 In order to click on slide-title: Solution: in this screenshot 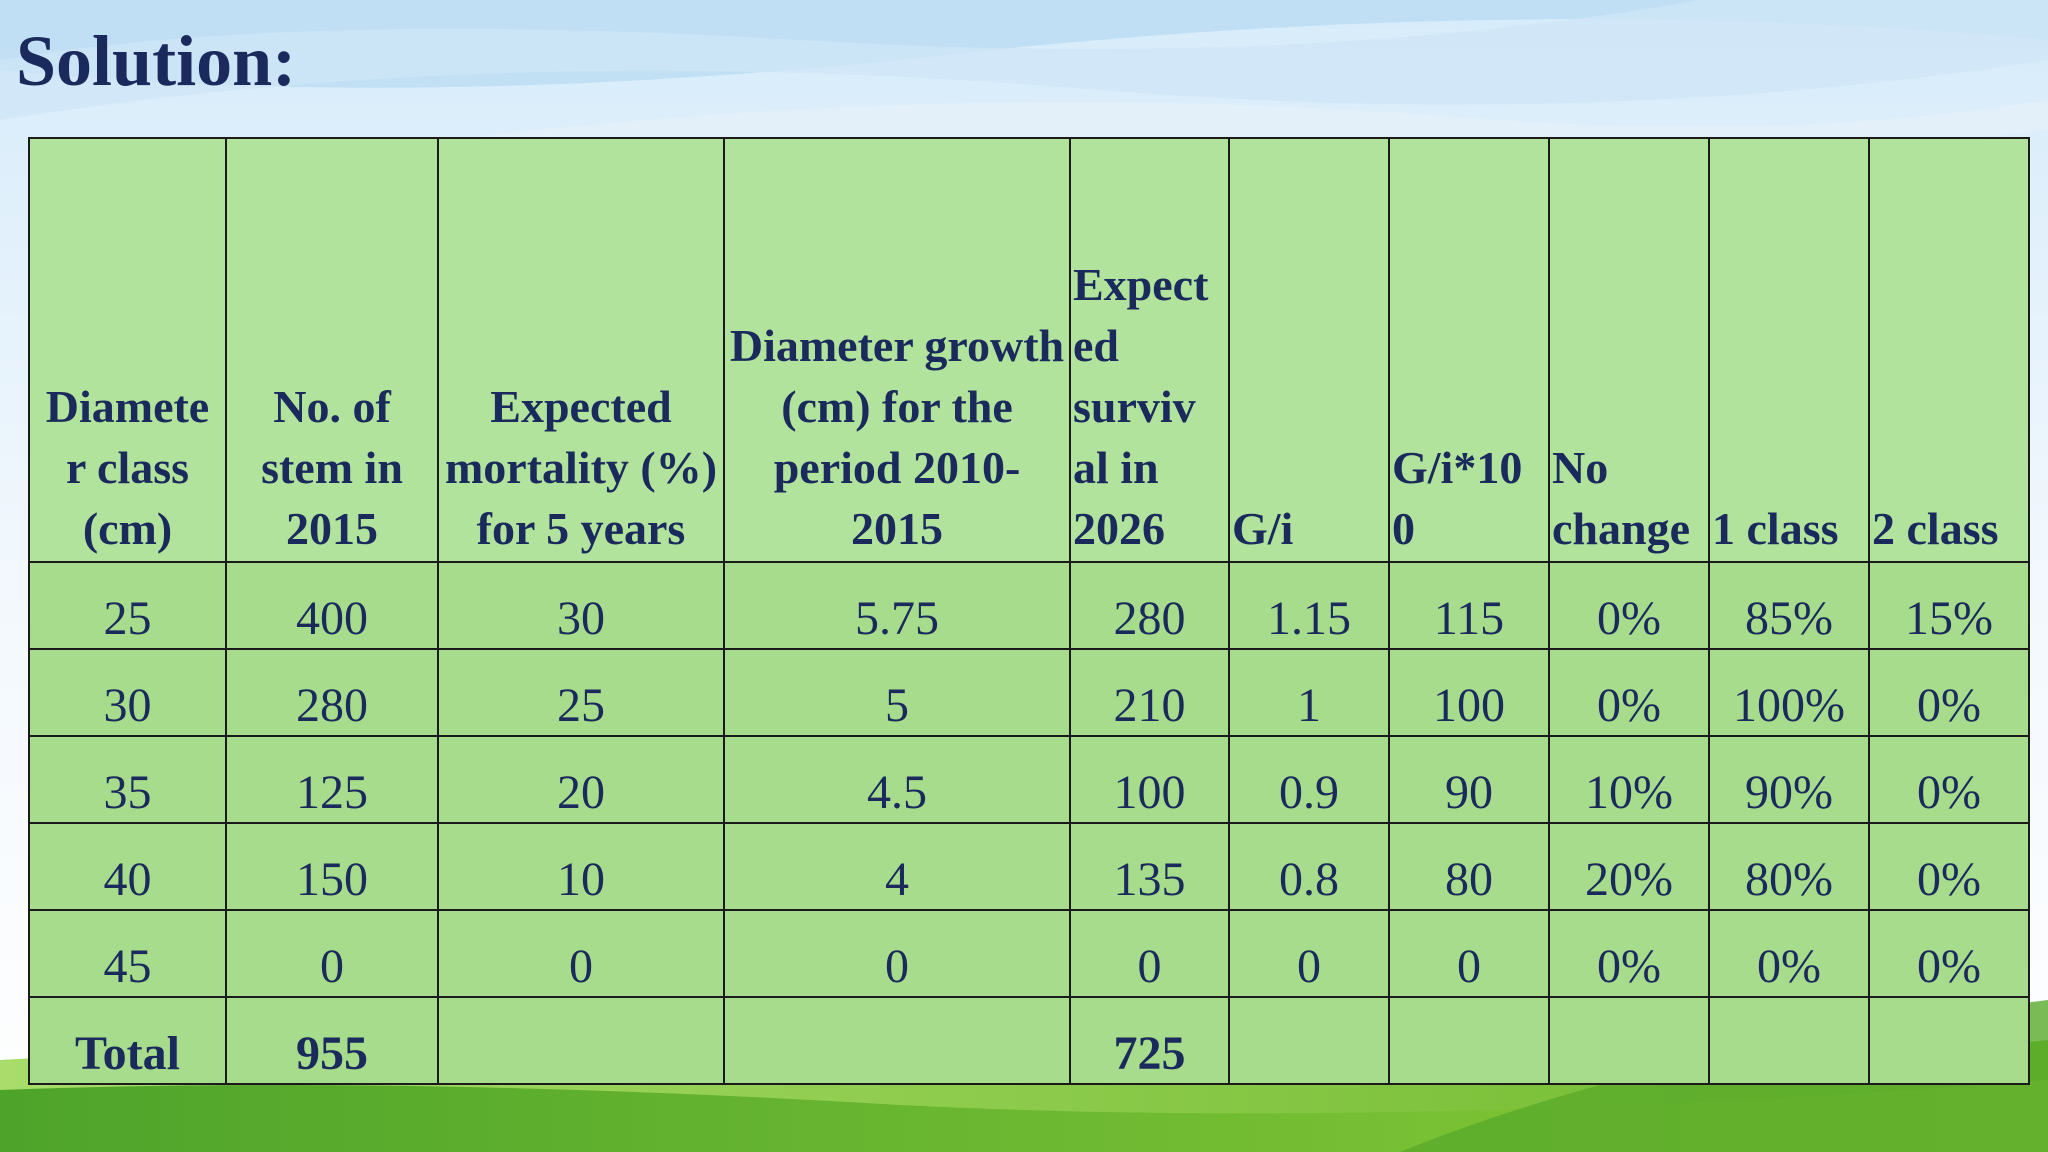, I will do `click(156, 61)`.